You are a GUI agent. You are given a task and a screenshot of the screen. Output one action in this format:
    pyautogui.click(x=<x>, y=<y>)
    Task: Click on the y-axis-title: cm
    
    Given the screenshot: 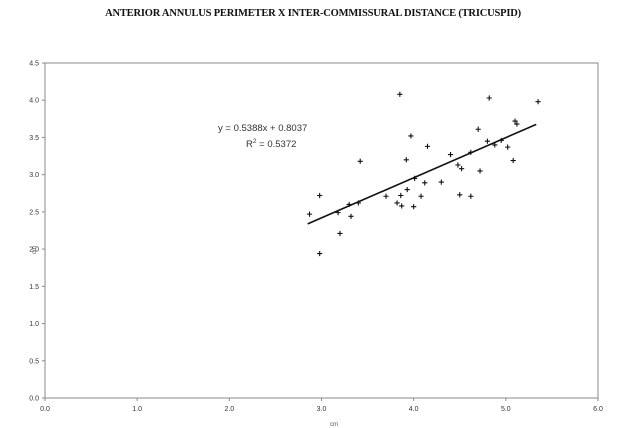 What is the action you would take?
    pyautogui.click(x=35, y=250)
    